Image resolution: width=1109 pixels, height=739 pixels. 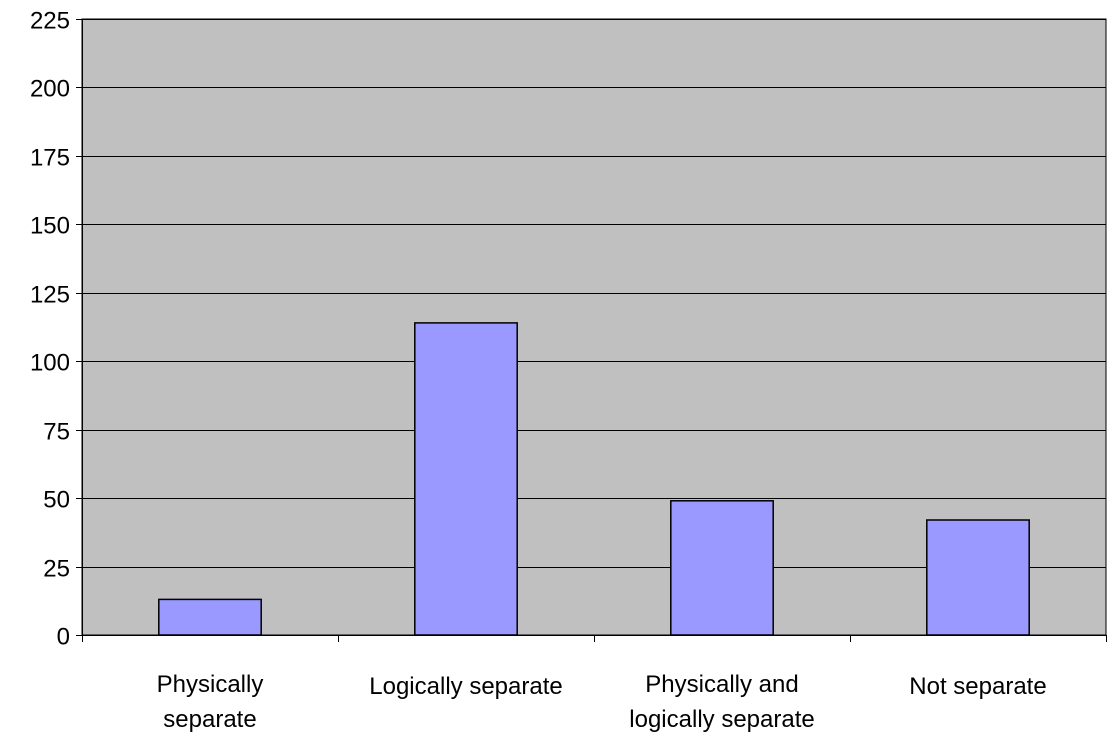 What do you see at coordinates (56, 569) in the screenshot?
I see `y-tick-label: 25` at bounding box center [56, 569].